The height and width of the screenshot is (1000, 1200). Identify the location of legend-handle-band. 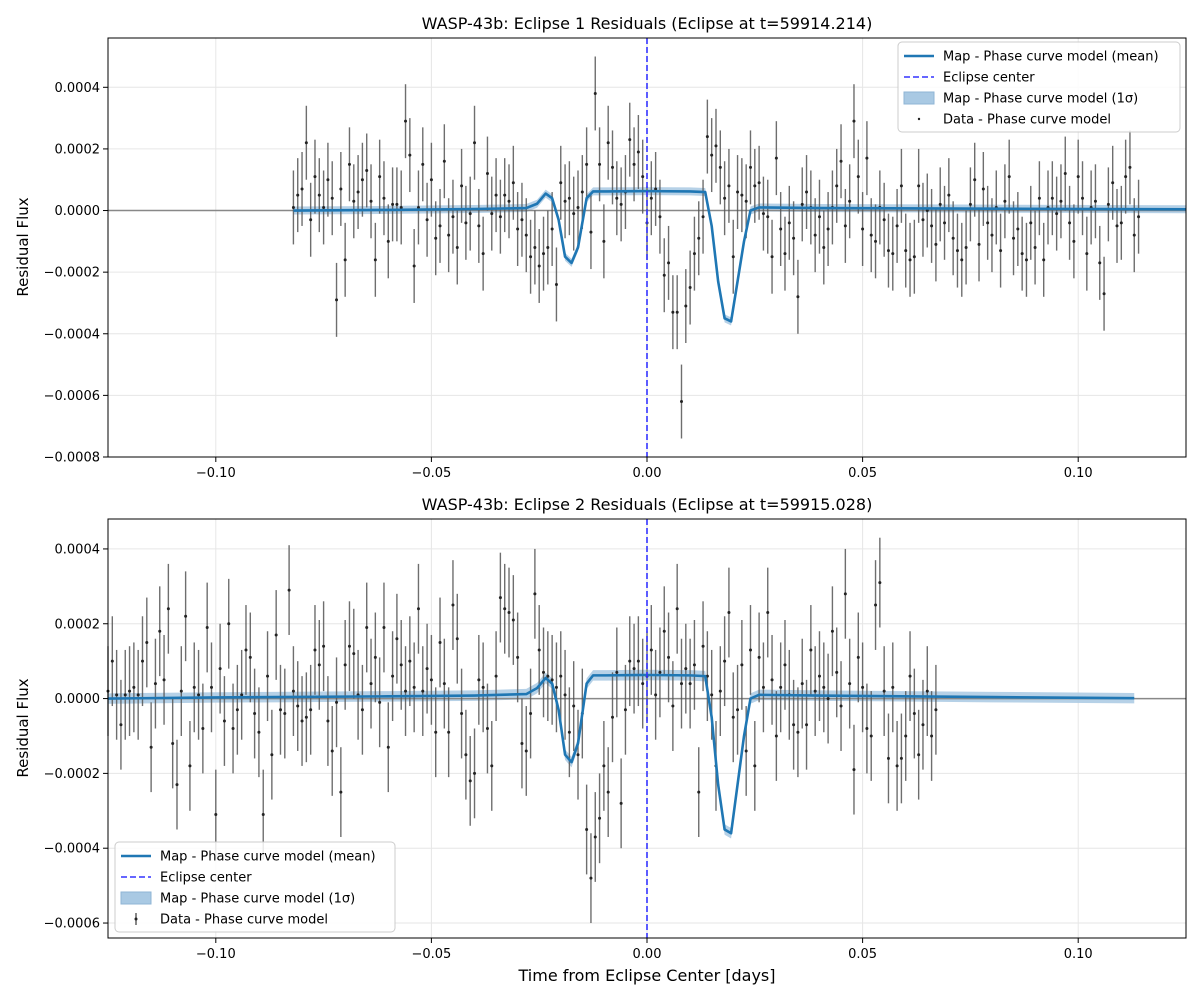
(136, 898).